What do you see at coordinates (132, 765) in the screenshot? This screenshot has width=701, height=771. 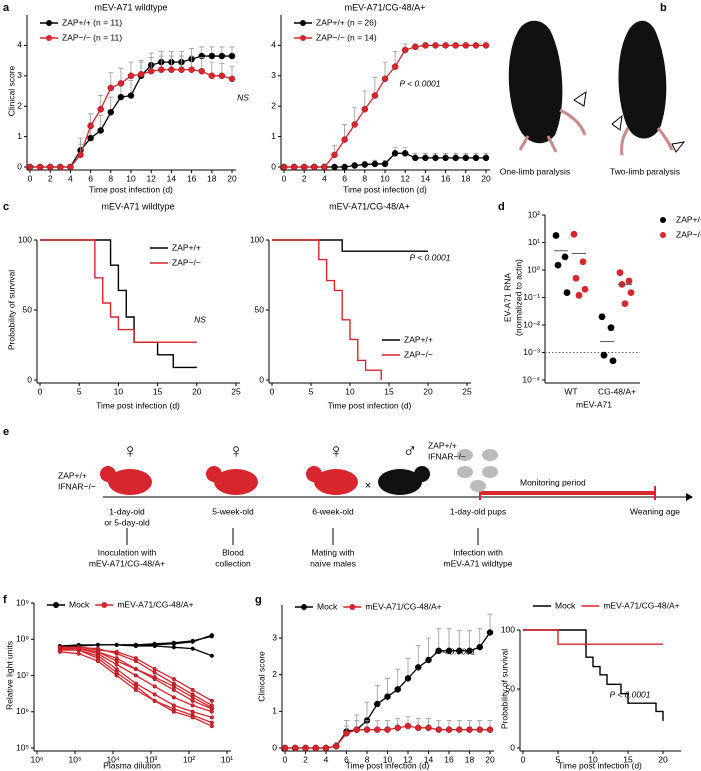 I see `x-axis-label: Plasma dilution` at bounding box center [132, 765].